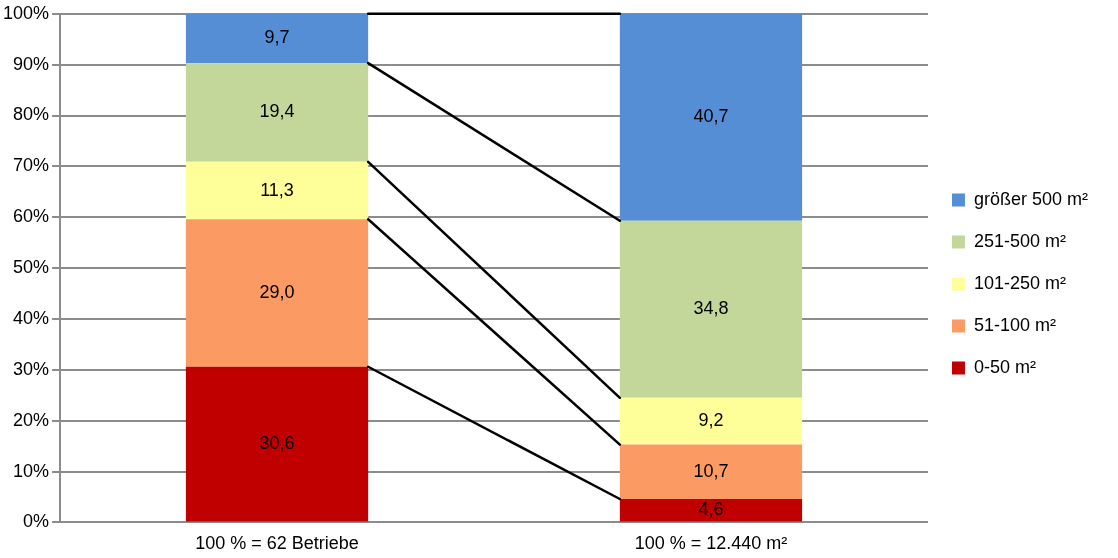 The width and height of the screenshot is (1118, 558). What do you see at coordinates (1031, 198) in the screenshot?
I see `legend-label: größer 500 m²` at bounding box center [1031, 198].